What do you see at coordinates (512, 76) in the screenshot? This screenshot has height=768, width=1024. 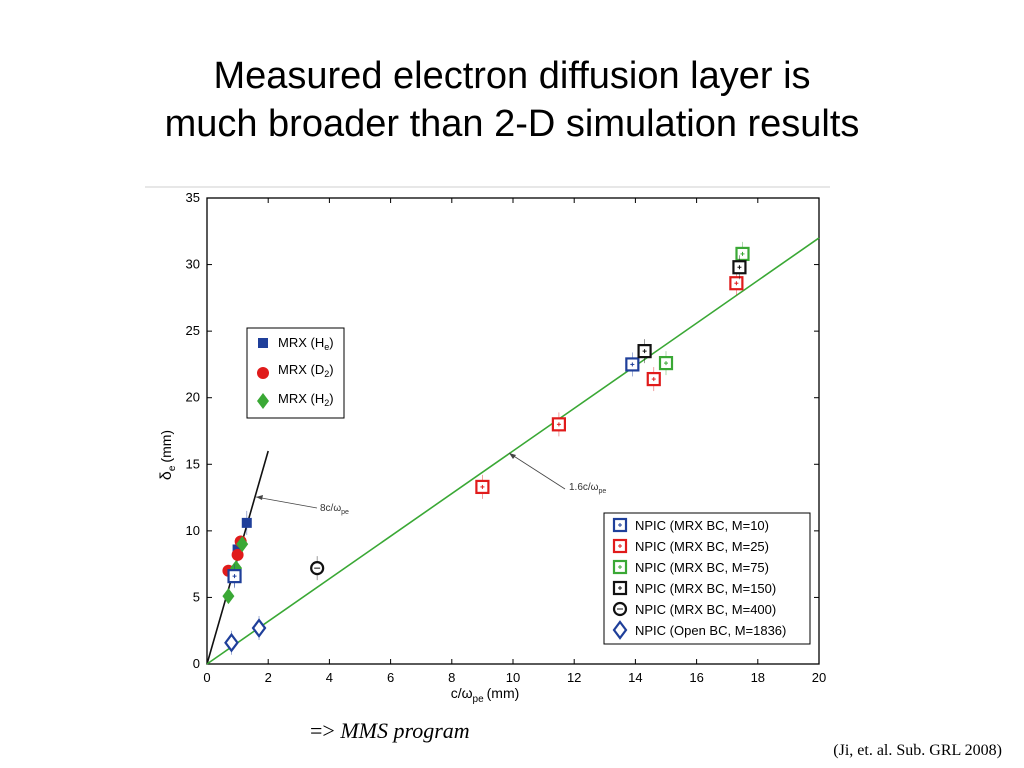 I see `slide-title-line-1: Measured electron diffusion layer is` at bounding box center [512, 76].